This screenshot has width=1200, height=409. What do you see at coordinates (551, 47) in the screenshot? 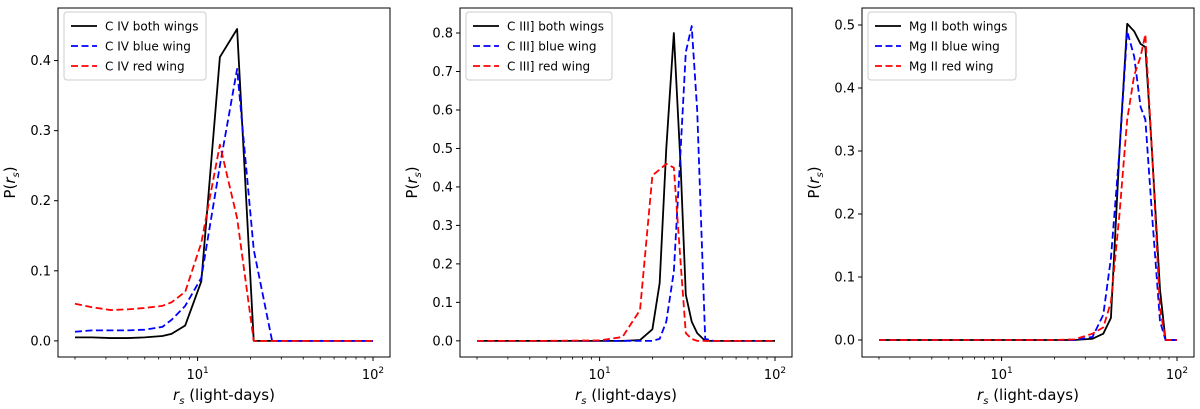
I see `legend-label: C III] blue wing` at bounding box center [551, 47].